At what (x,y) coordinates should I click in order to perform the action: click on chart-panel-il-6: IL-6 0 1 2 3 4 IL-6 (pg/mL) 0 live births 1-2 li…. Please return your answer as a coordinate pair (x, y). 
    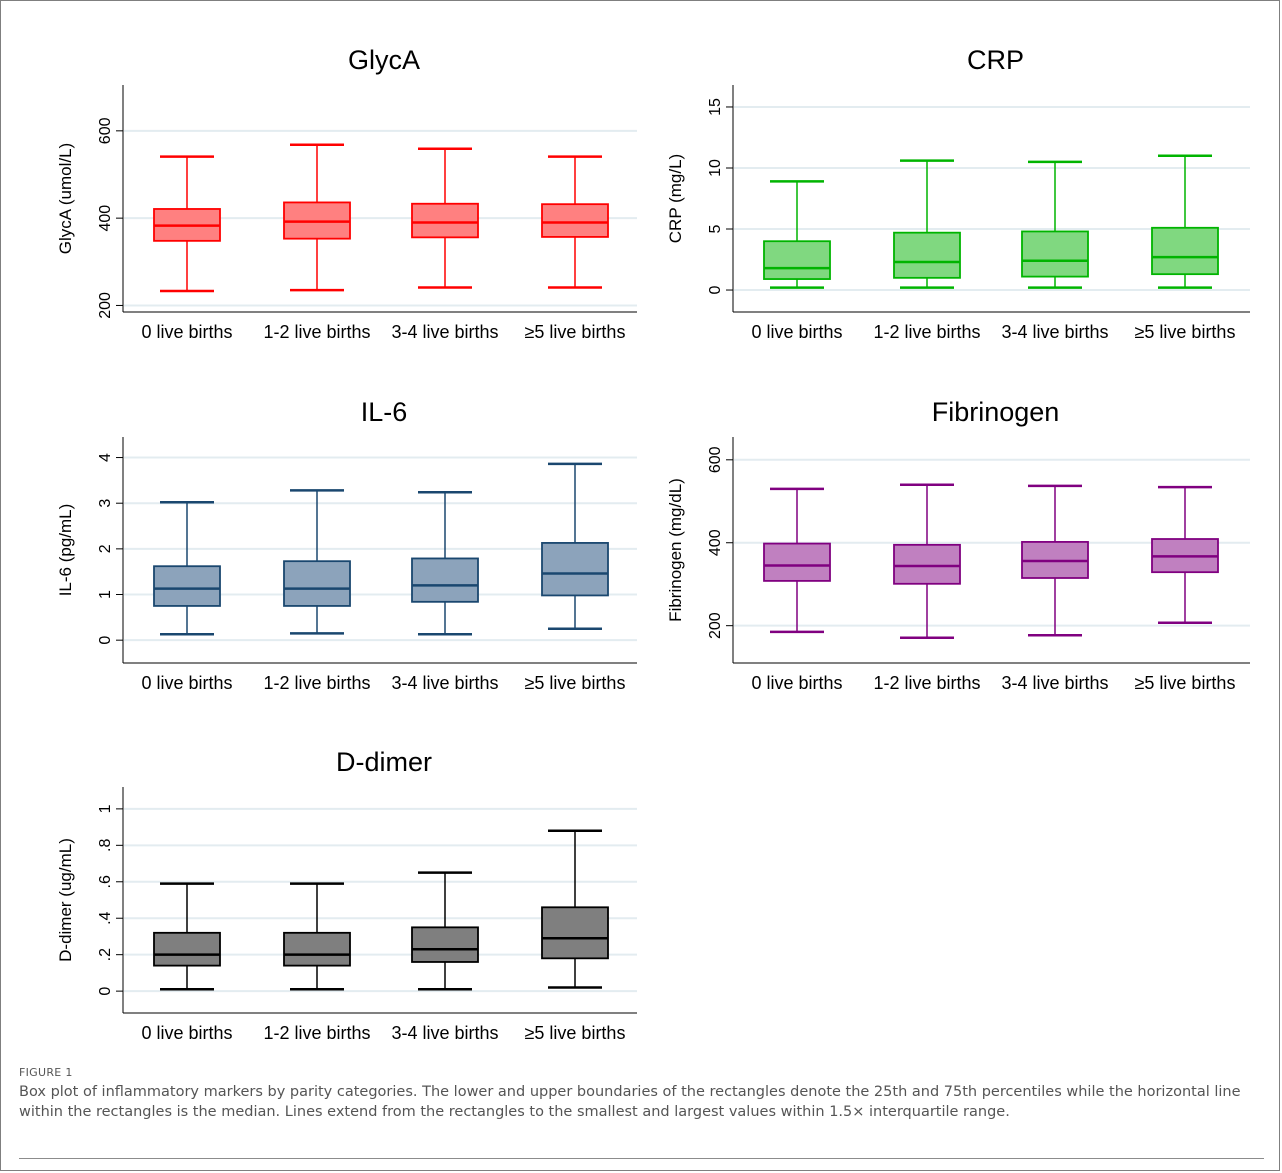
    Looking at the image, I should click on (346, 545).